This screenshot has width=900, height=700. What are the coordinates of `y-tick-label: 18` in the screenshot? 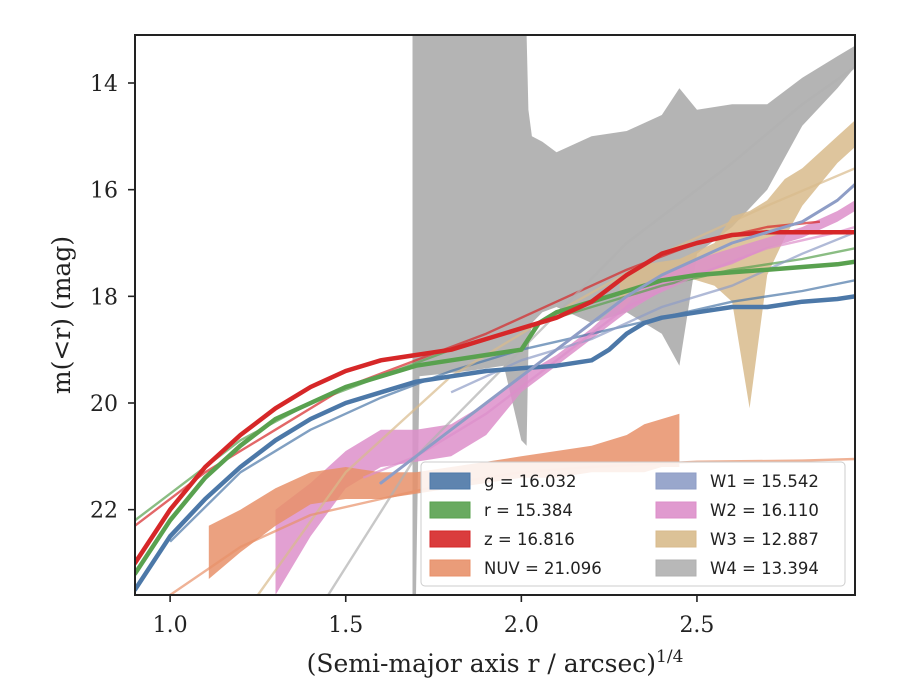 It's located at (104, 297).